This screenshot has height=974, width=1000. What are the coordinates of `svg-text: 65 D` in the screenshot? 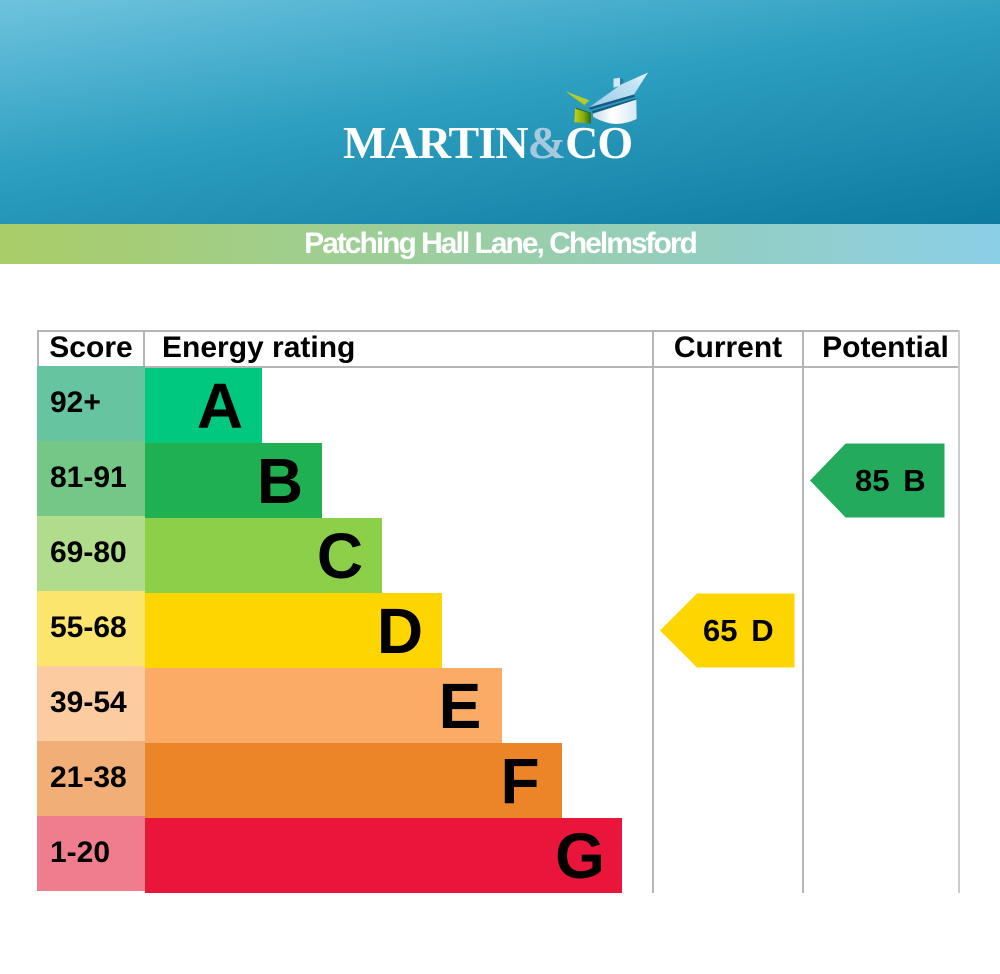 It's located at (738, 630).